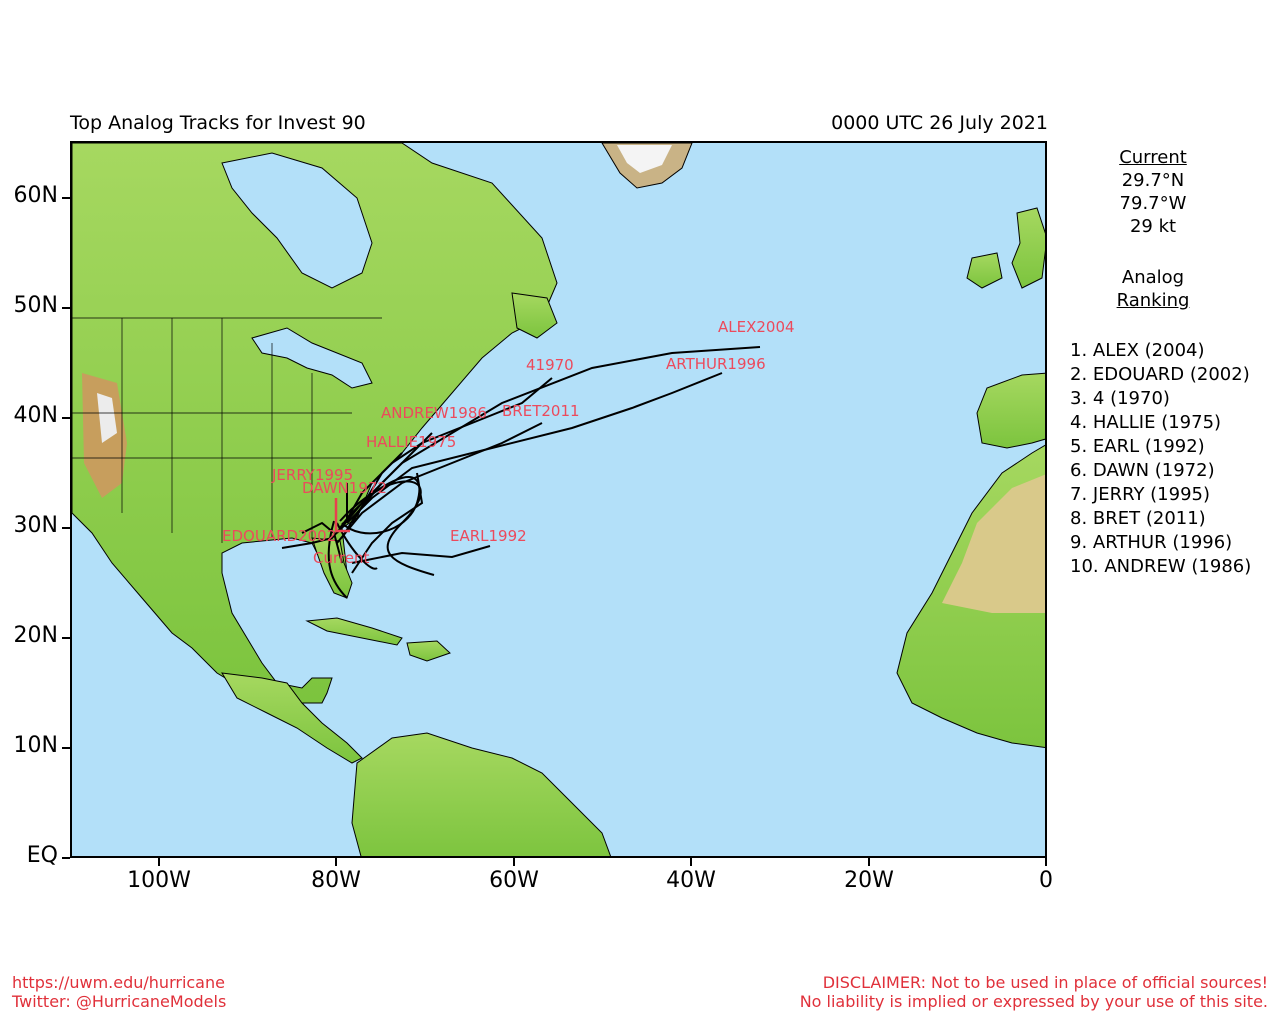  Describe the element at coordinates (1153, 289) in the screenshot. I see `analog-ranking-panel: Analog Ranking` at that location.